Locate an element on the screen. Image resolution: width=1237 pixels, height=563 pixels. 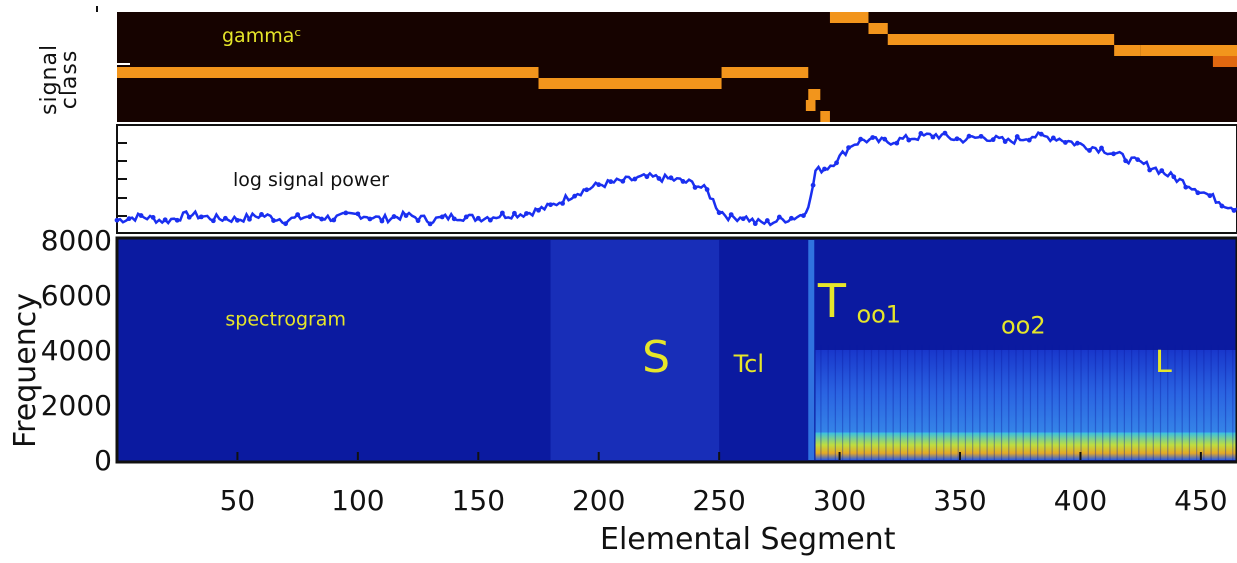
x-tick-label: 250 is located at coordinates (718, 500).